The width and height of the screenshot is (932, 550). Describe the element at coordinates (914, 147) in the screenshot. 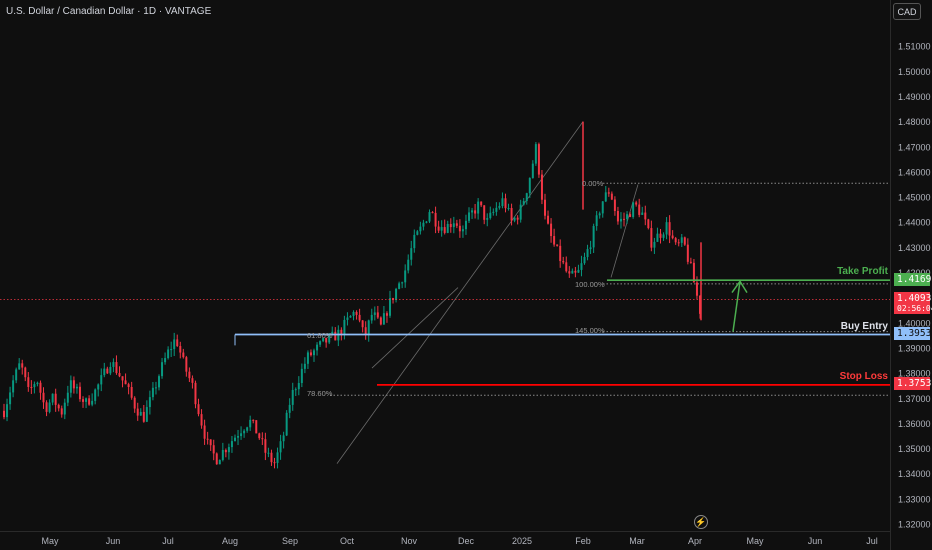

I see `price-tick-label: 1.47000` at that location.